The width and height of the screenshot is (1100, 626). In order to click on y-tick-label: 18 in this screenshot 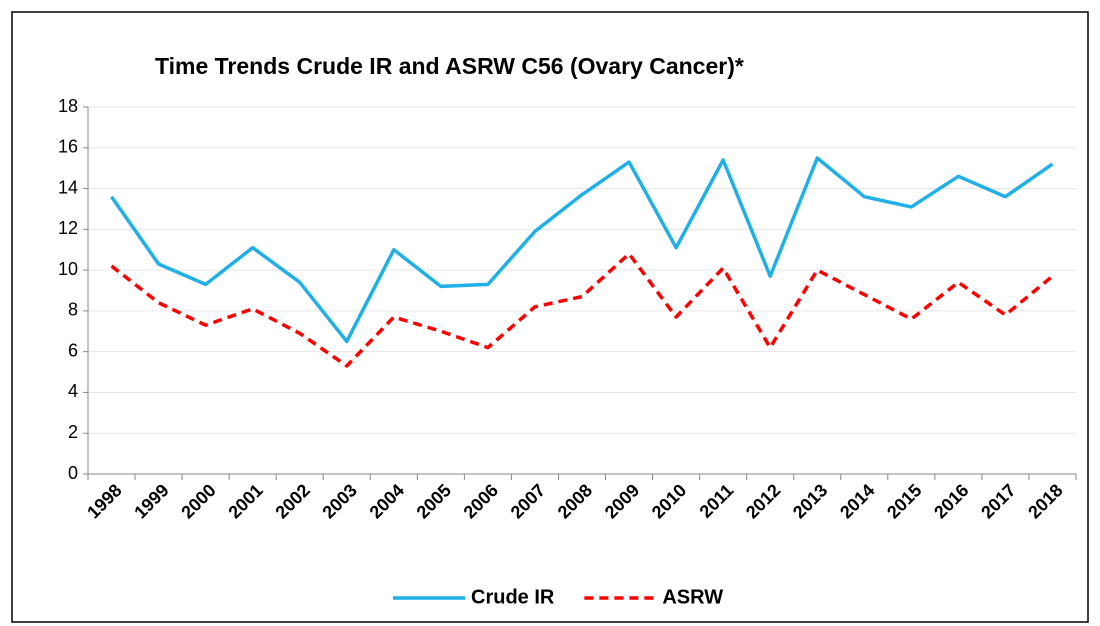, I will do `click(68, 106)`.